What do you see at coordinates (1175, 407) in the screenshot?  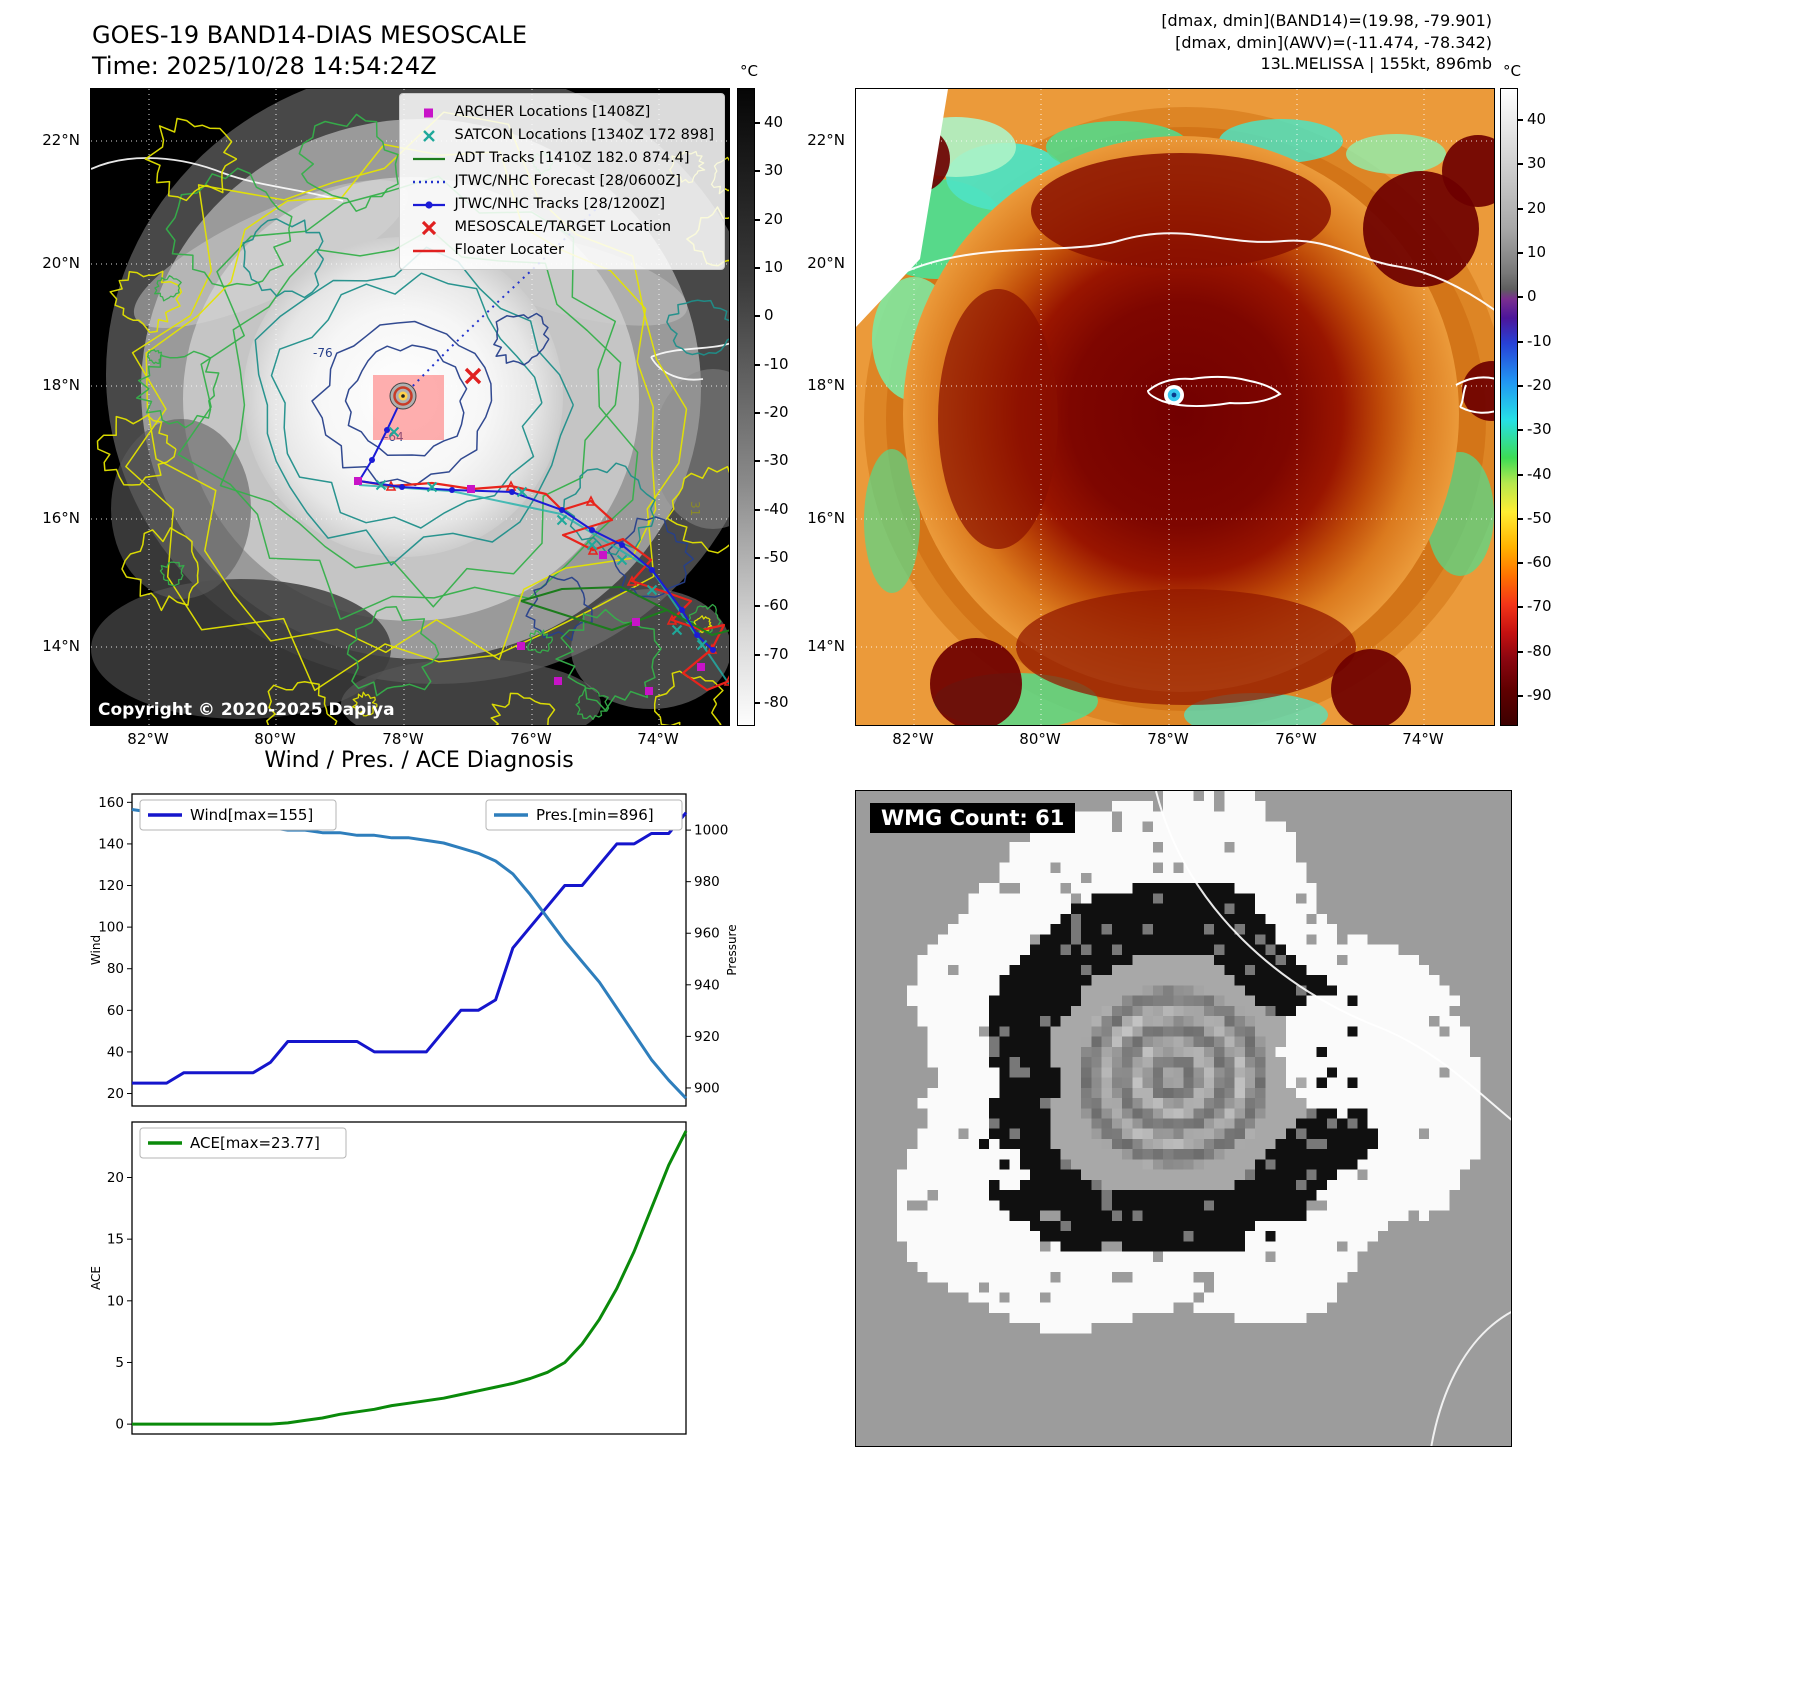 I see `awv-satellite-image` at bounding box center [1175, 407].